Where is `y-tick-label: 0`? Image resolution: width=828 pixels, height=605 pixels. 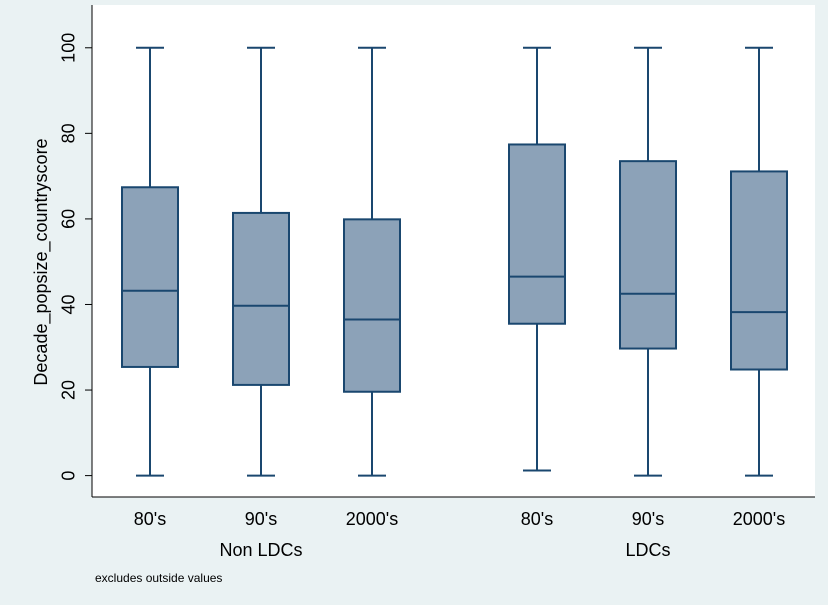
y-tick-label: 0 is located at coordinates (69, 476).